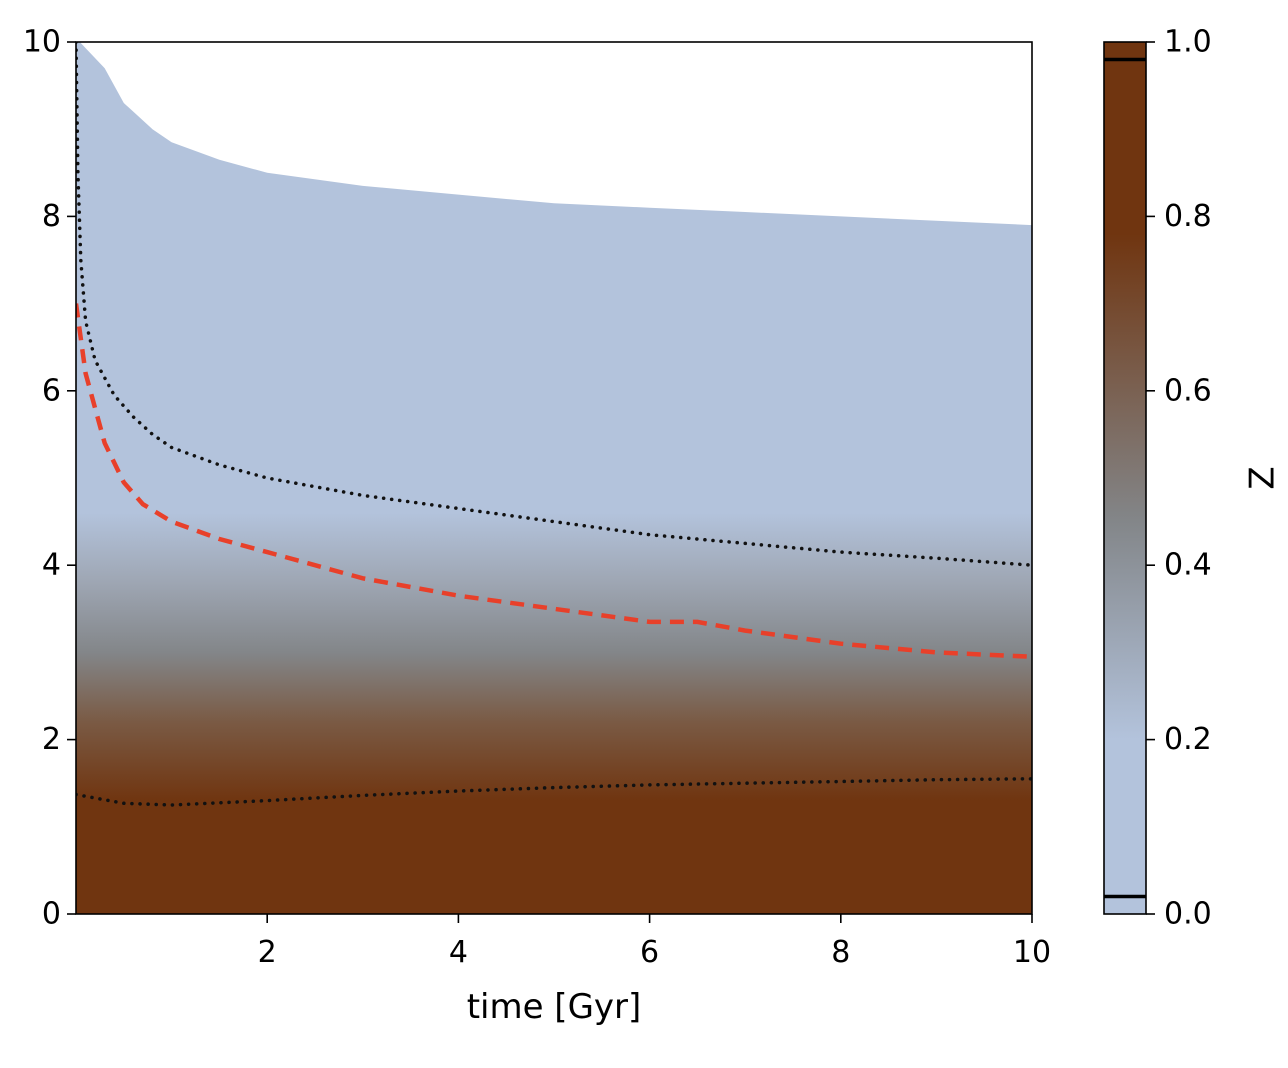  What do you see at coordinates (458, 952) in the screenshot?
I see `x-tick-label: 4` at bounding box center [458, 952].